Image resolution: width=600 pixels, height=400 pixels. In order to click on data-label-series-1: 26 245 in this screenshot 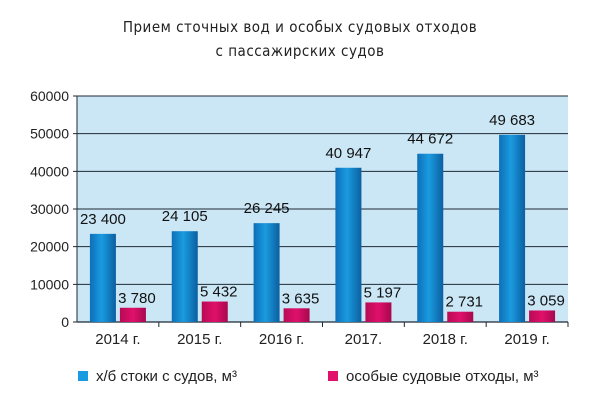, I will do `click(267, 208)`.